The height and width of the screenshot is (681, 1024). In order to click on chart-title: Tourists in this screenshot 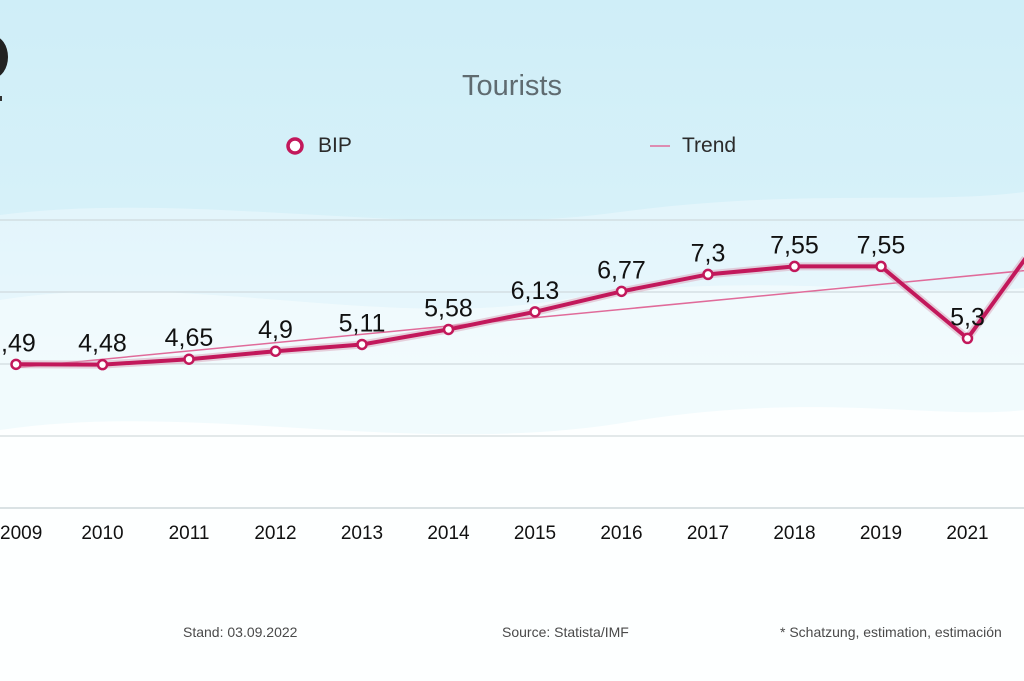, I will do `click(512, 86)`.